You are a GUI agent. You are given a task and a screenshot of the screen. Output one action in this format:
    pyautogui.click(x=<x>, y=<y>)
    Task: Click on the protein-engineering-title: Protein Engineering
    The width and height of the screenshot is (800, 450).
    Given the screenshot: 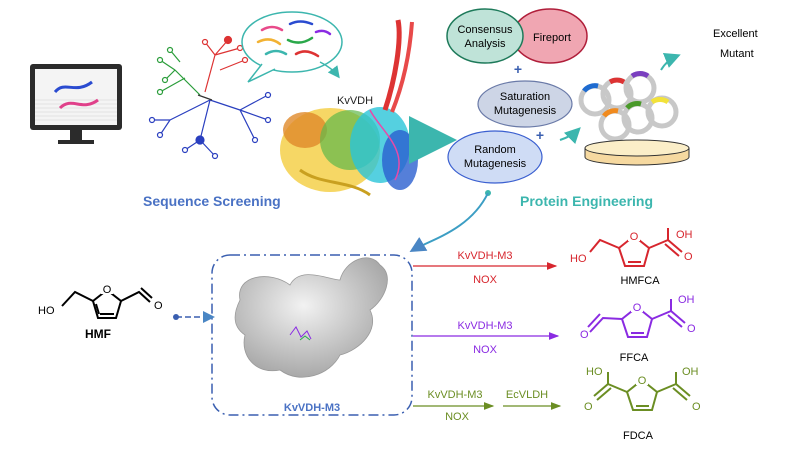 What is the action you would take?
    pyautogui.click(x=586, y=201)
    